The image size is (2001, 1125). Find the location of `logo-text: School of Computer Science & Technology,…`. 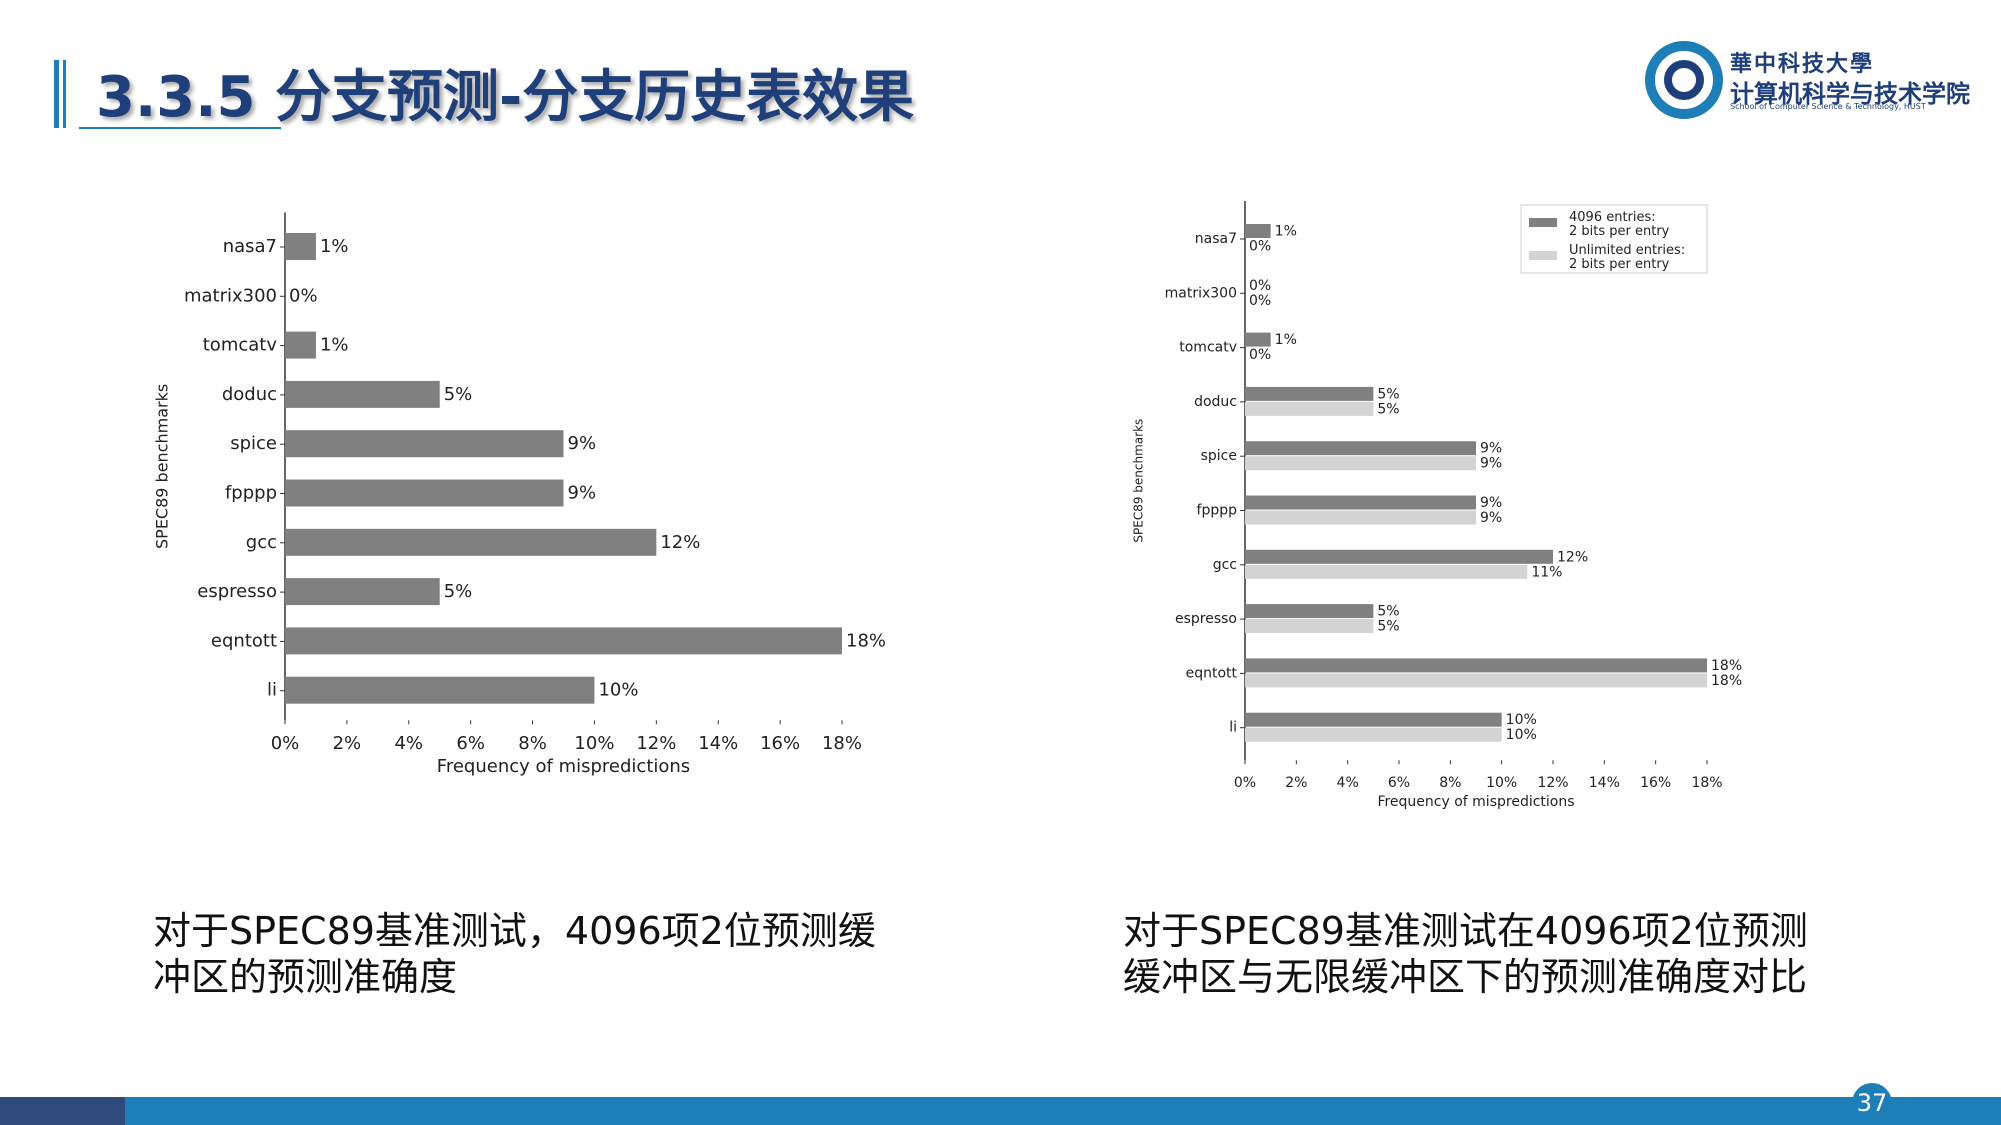

logo-text: School of Computer Science & Technology,… is located at coordinates (1828, 106).